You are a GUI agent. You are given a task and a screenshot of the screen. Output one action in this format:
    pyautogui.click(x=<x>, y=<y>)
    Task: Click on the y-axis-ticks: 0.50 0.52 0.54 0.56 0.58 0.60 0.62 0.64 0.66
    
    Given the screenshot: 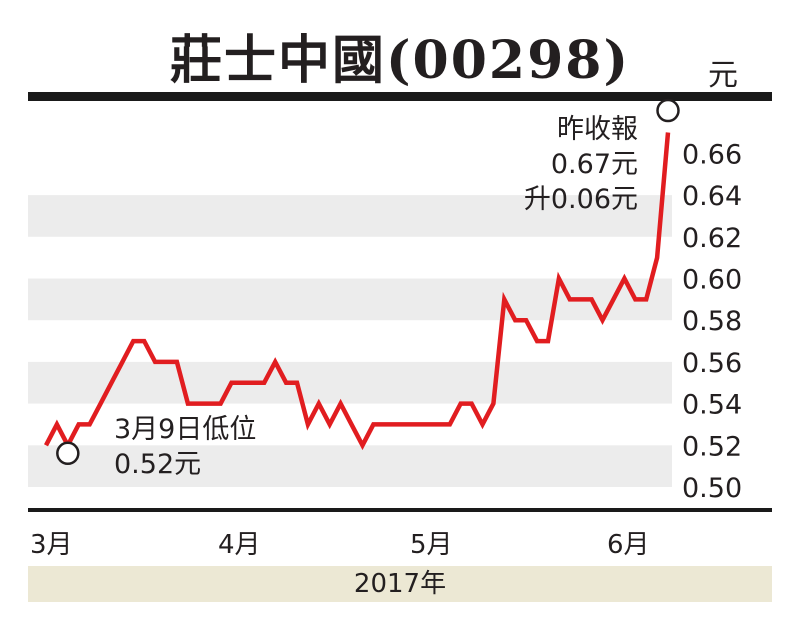 What is the action you would take?
    pyautogui.click(x=712, y=321)
    